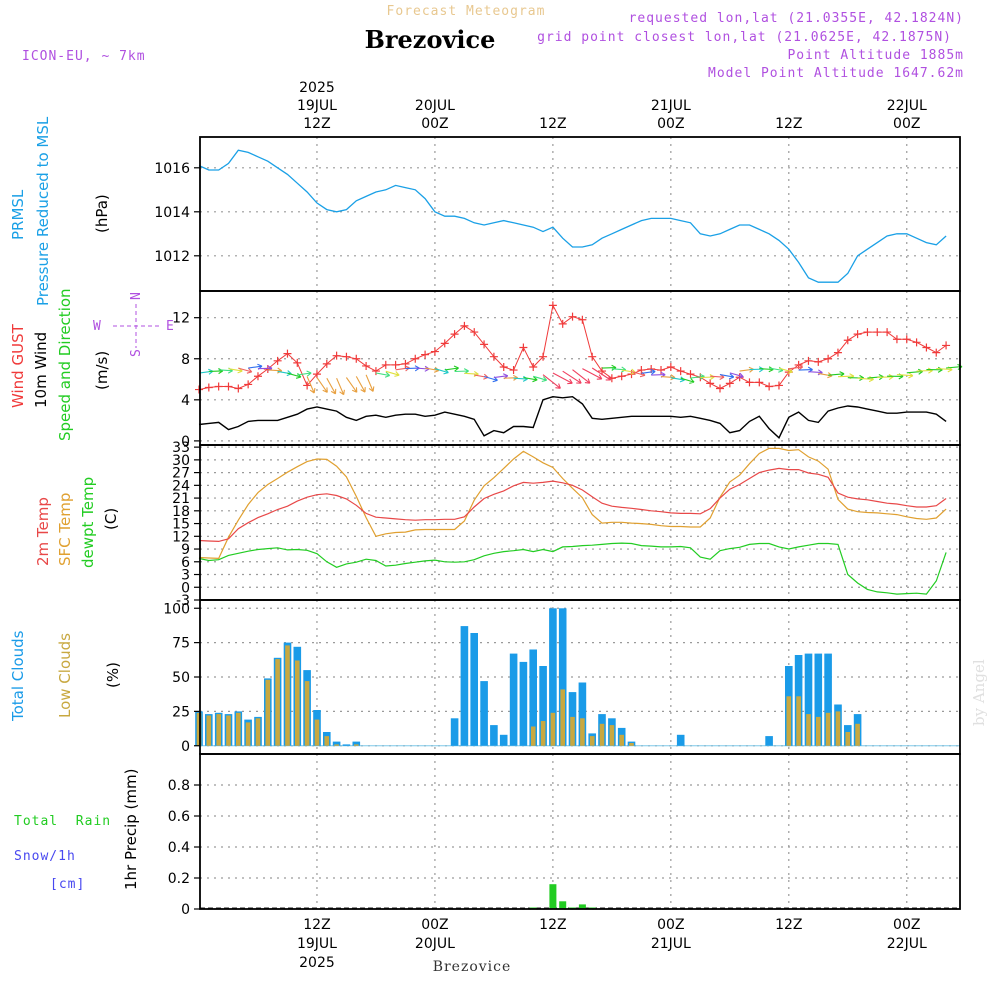 This screenshot has width=1000, height=1000. Describe the element at coordinates (875, 55) in the screenshot. I see `point-altitude: Point Altitude 1885m` at that location.